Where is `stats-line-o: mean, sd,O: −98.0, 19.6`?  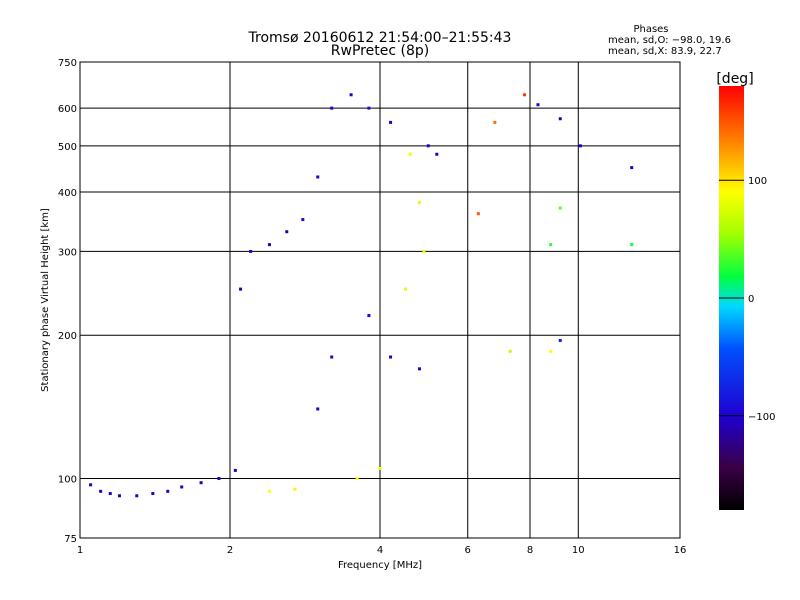
stats-line-o: mean, sd,O: −98.0, 19.6 is located at coordinates (669, 40).